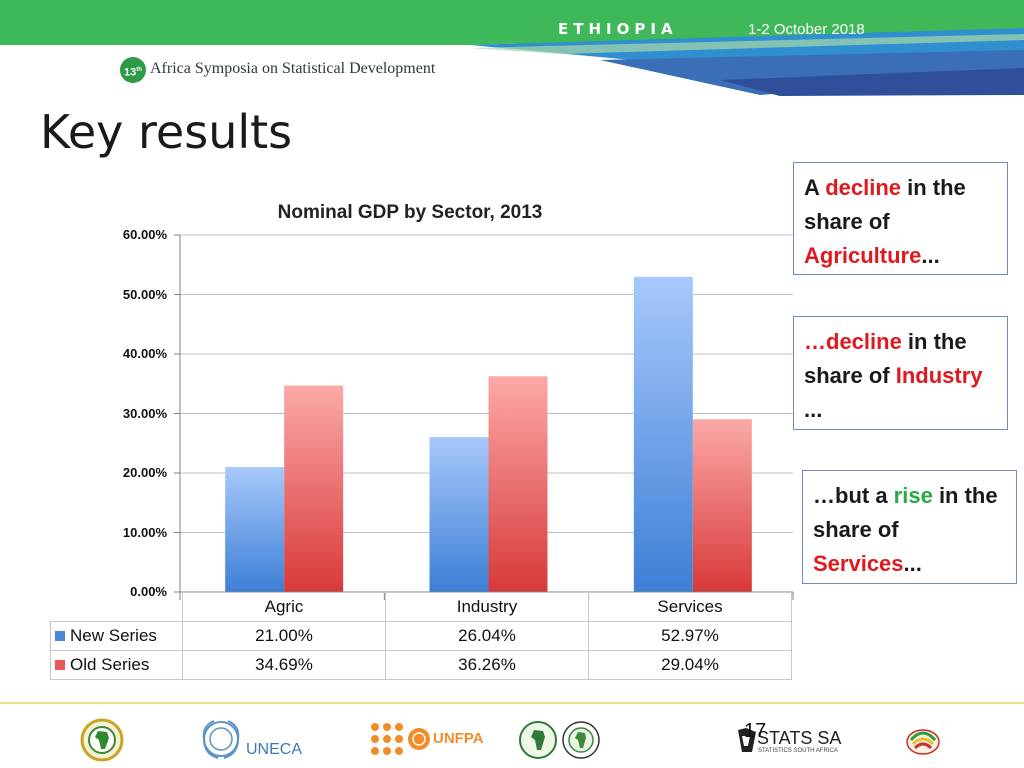 The image size is (1024, 768). I want to click on stats-sa-subtitle: STATISTICS SOUTH AFRICA, so click(798, 751).